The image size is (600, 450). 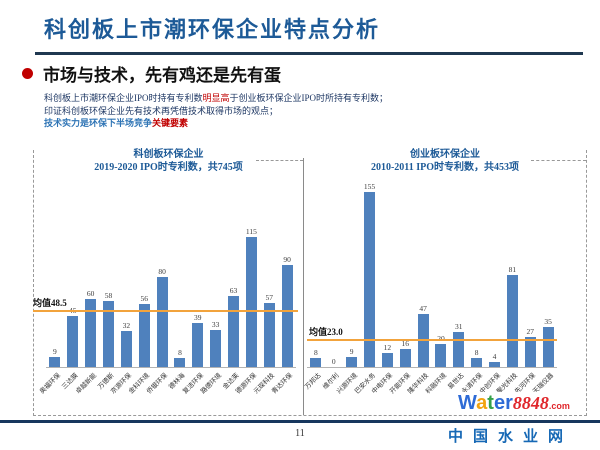 I want to click on bar-value-label: 155, so click(x=369, y=186).